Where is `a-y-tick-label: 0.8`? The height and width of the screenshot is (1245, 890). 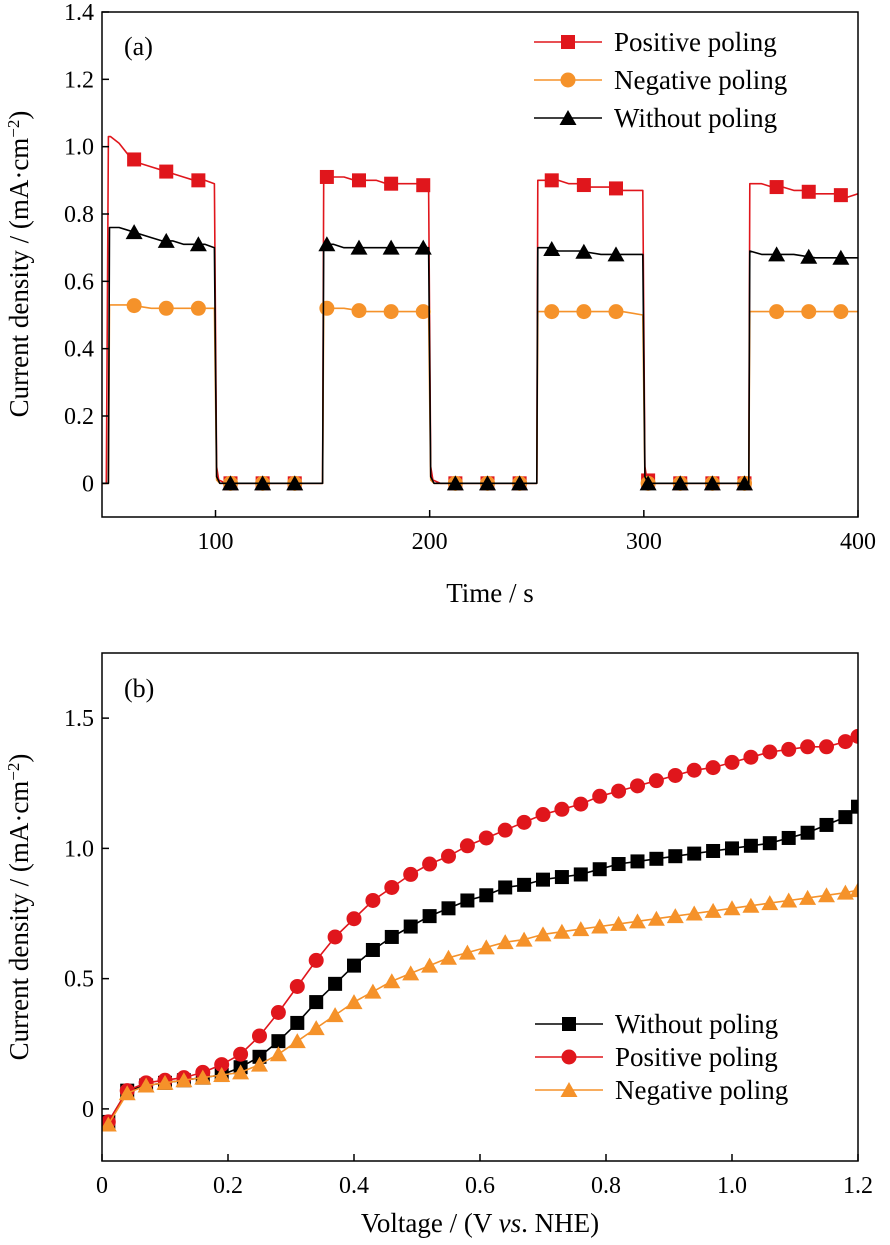
a-y-tick-label: 0.8 is located at coordinates (79, 215).